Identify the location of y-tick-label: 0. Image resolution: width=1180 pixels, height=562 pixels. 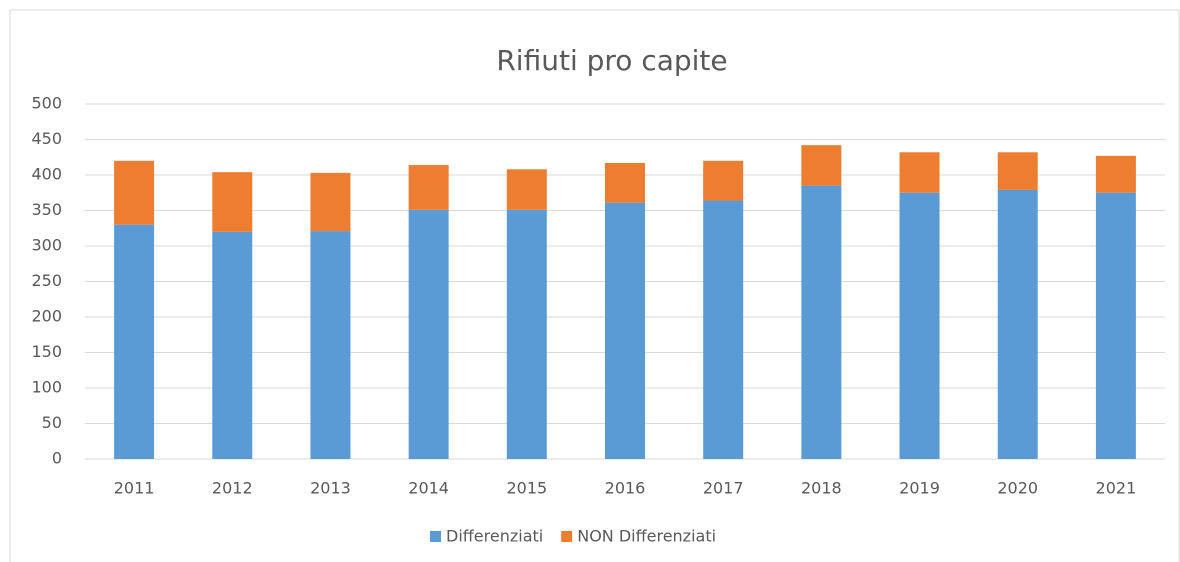
(57, 458).